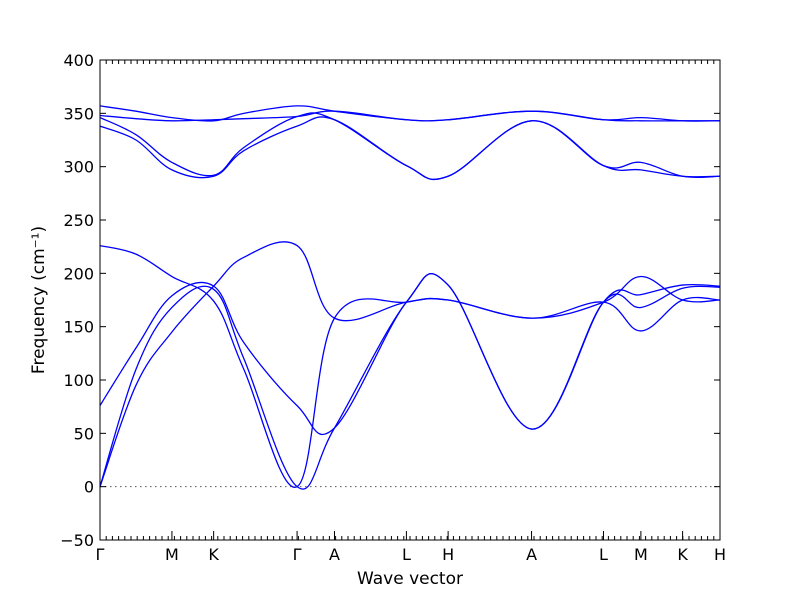 The width and height of the screenshot is (800, 600). What do you see at coordinates (77, 540) in the screenshot?
I see `y-tick-label: −50` at bounding box center [77, 540].